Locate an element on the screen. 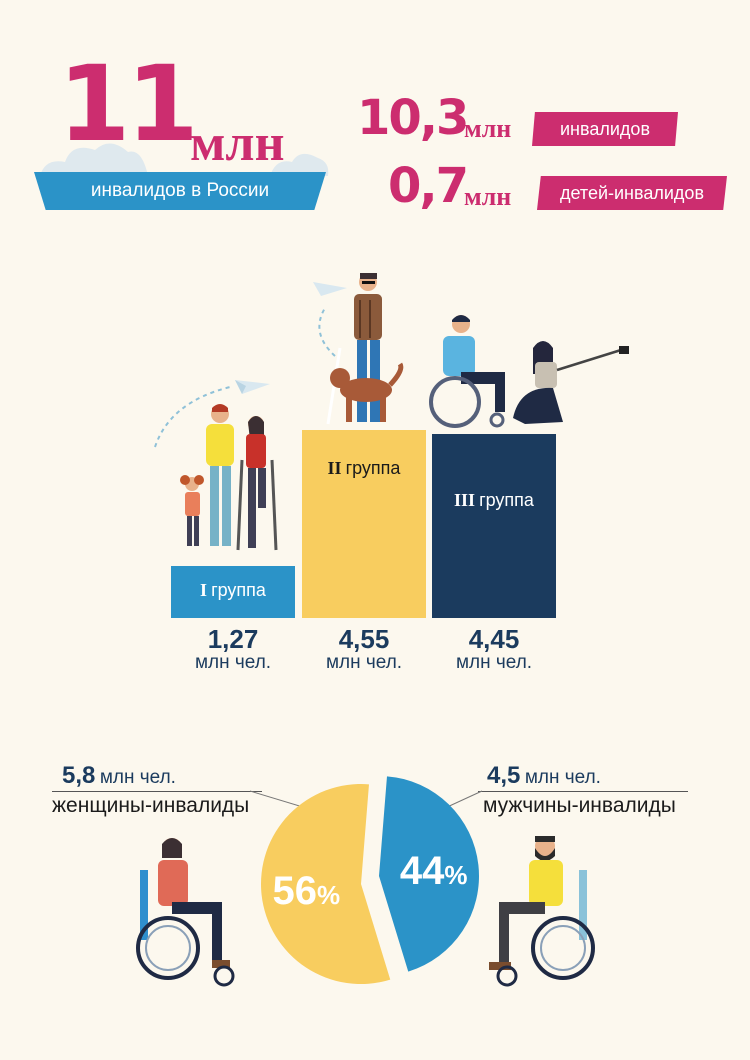  family-illustration is located at coordinates (229, 477).